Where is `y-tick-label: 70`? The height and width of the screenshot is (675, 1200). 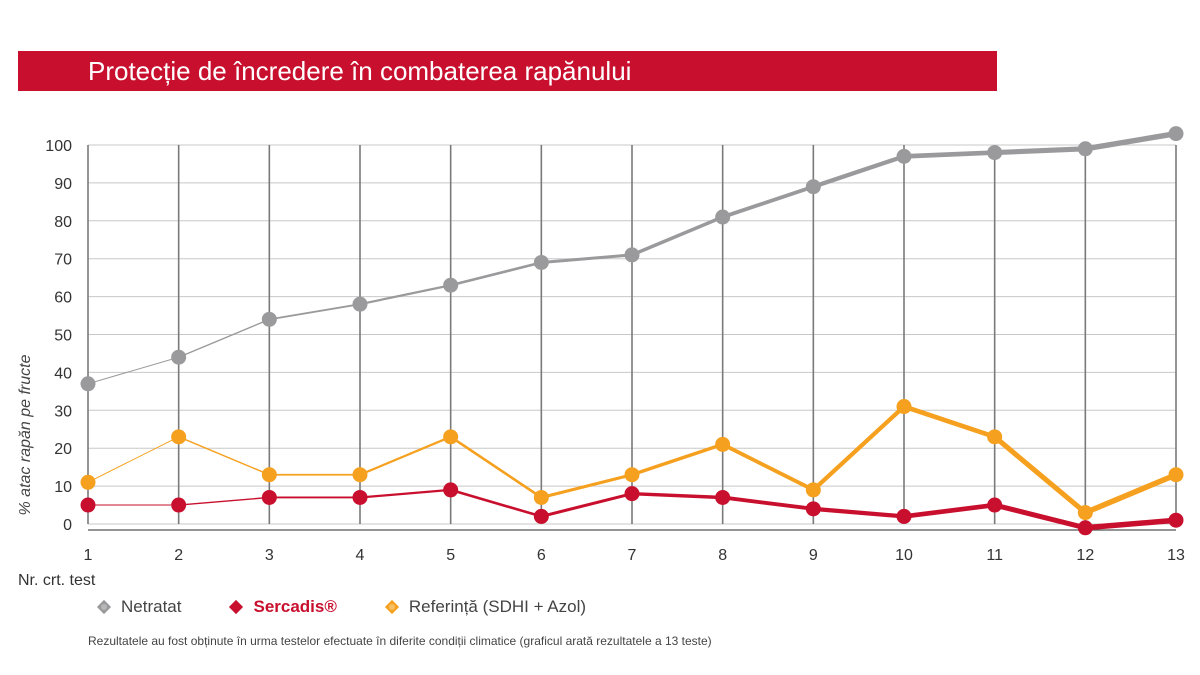 y-tick-label: 70 is located at coordinates (63, 260).